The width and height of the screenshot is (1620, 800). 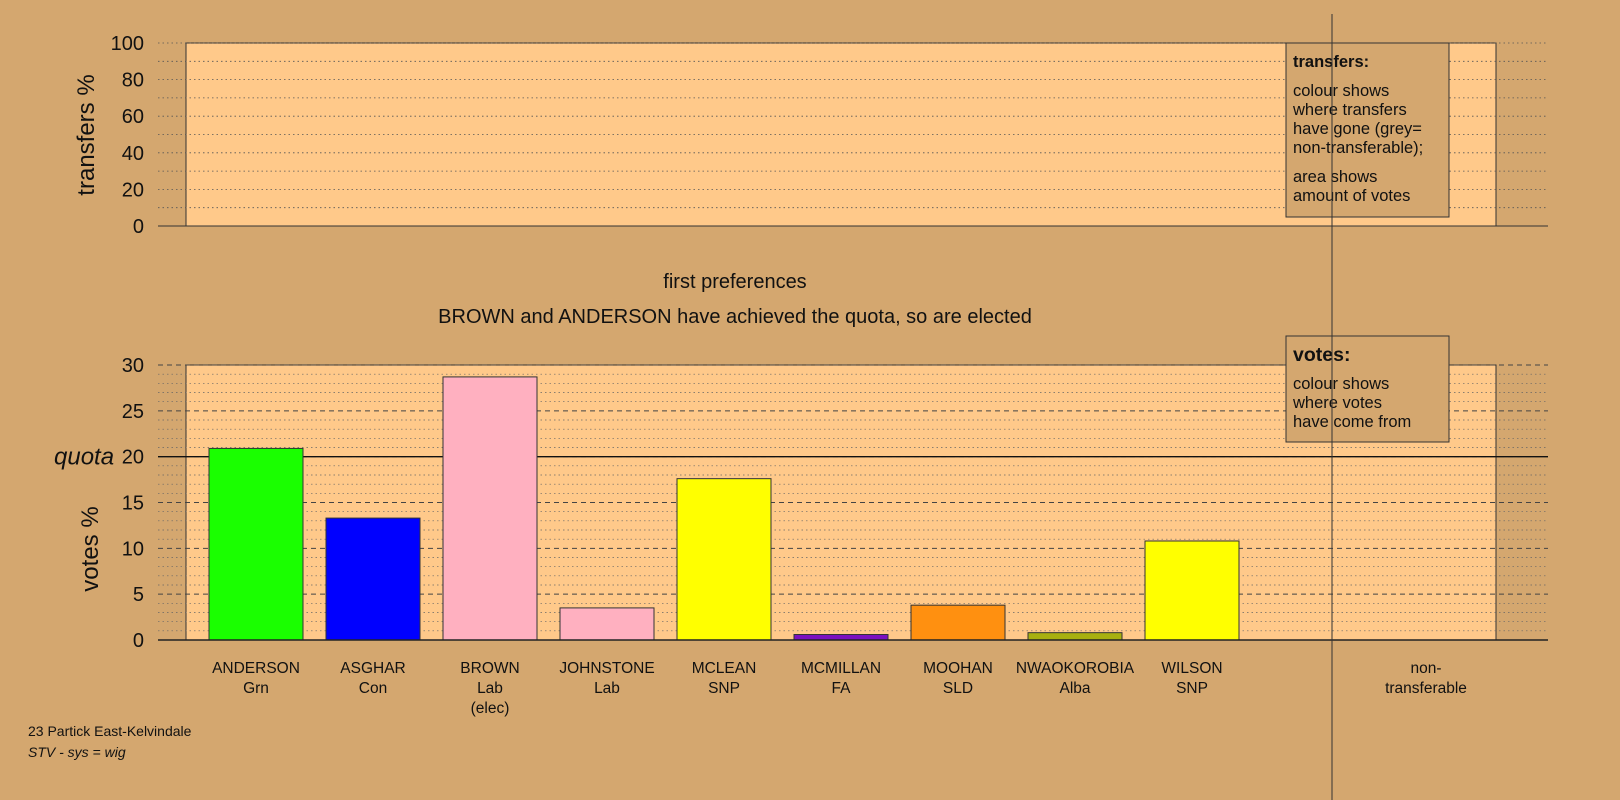 I want to click on candidate-party-label: Alba, so click(x=1074, y=688).